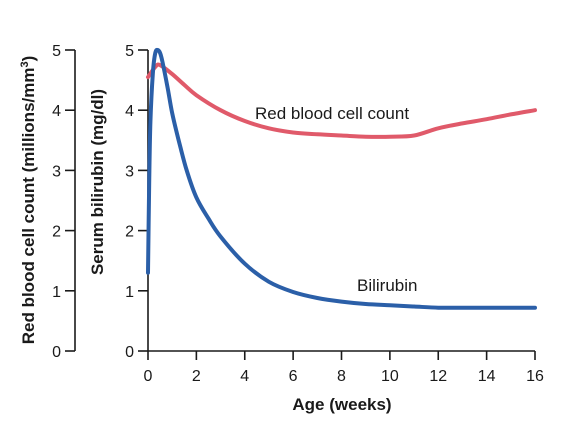  I want to click on y-tick-label-rbc: 0, so click(56, 352).